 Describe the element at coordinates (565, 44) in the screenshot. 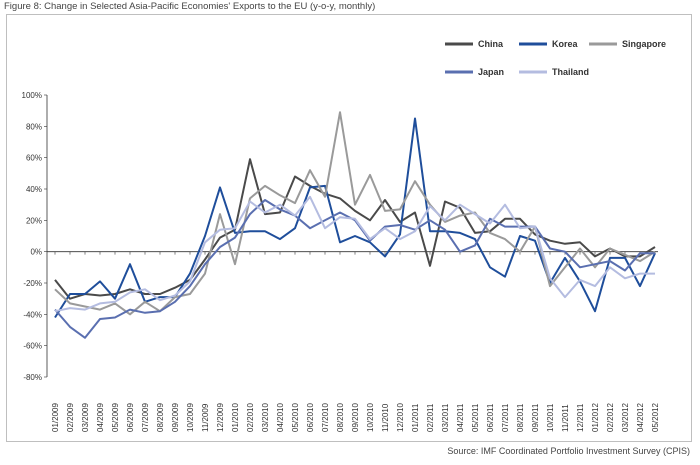

I see `legend-label-korea: Korea` at that location.